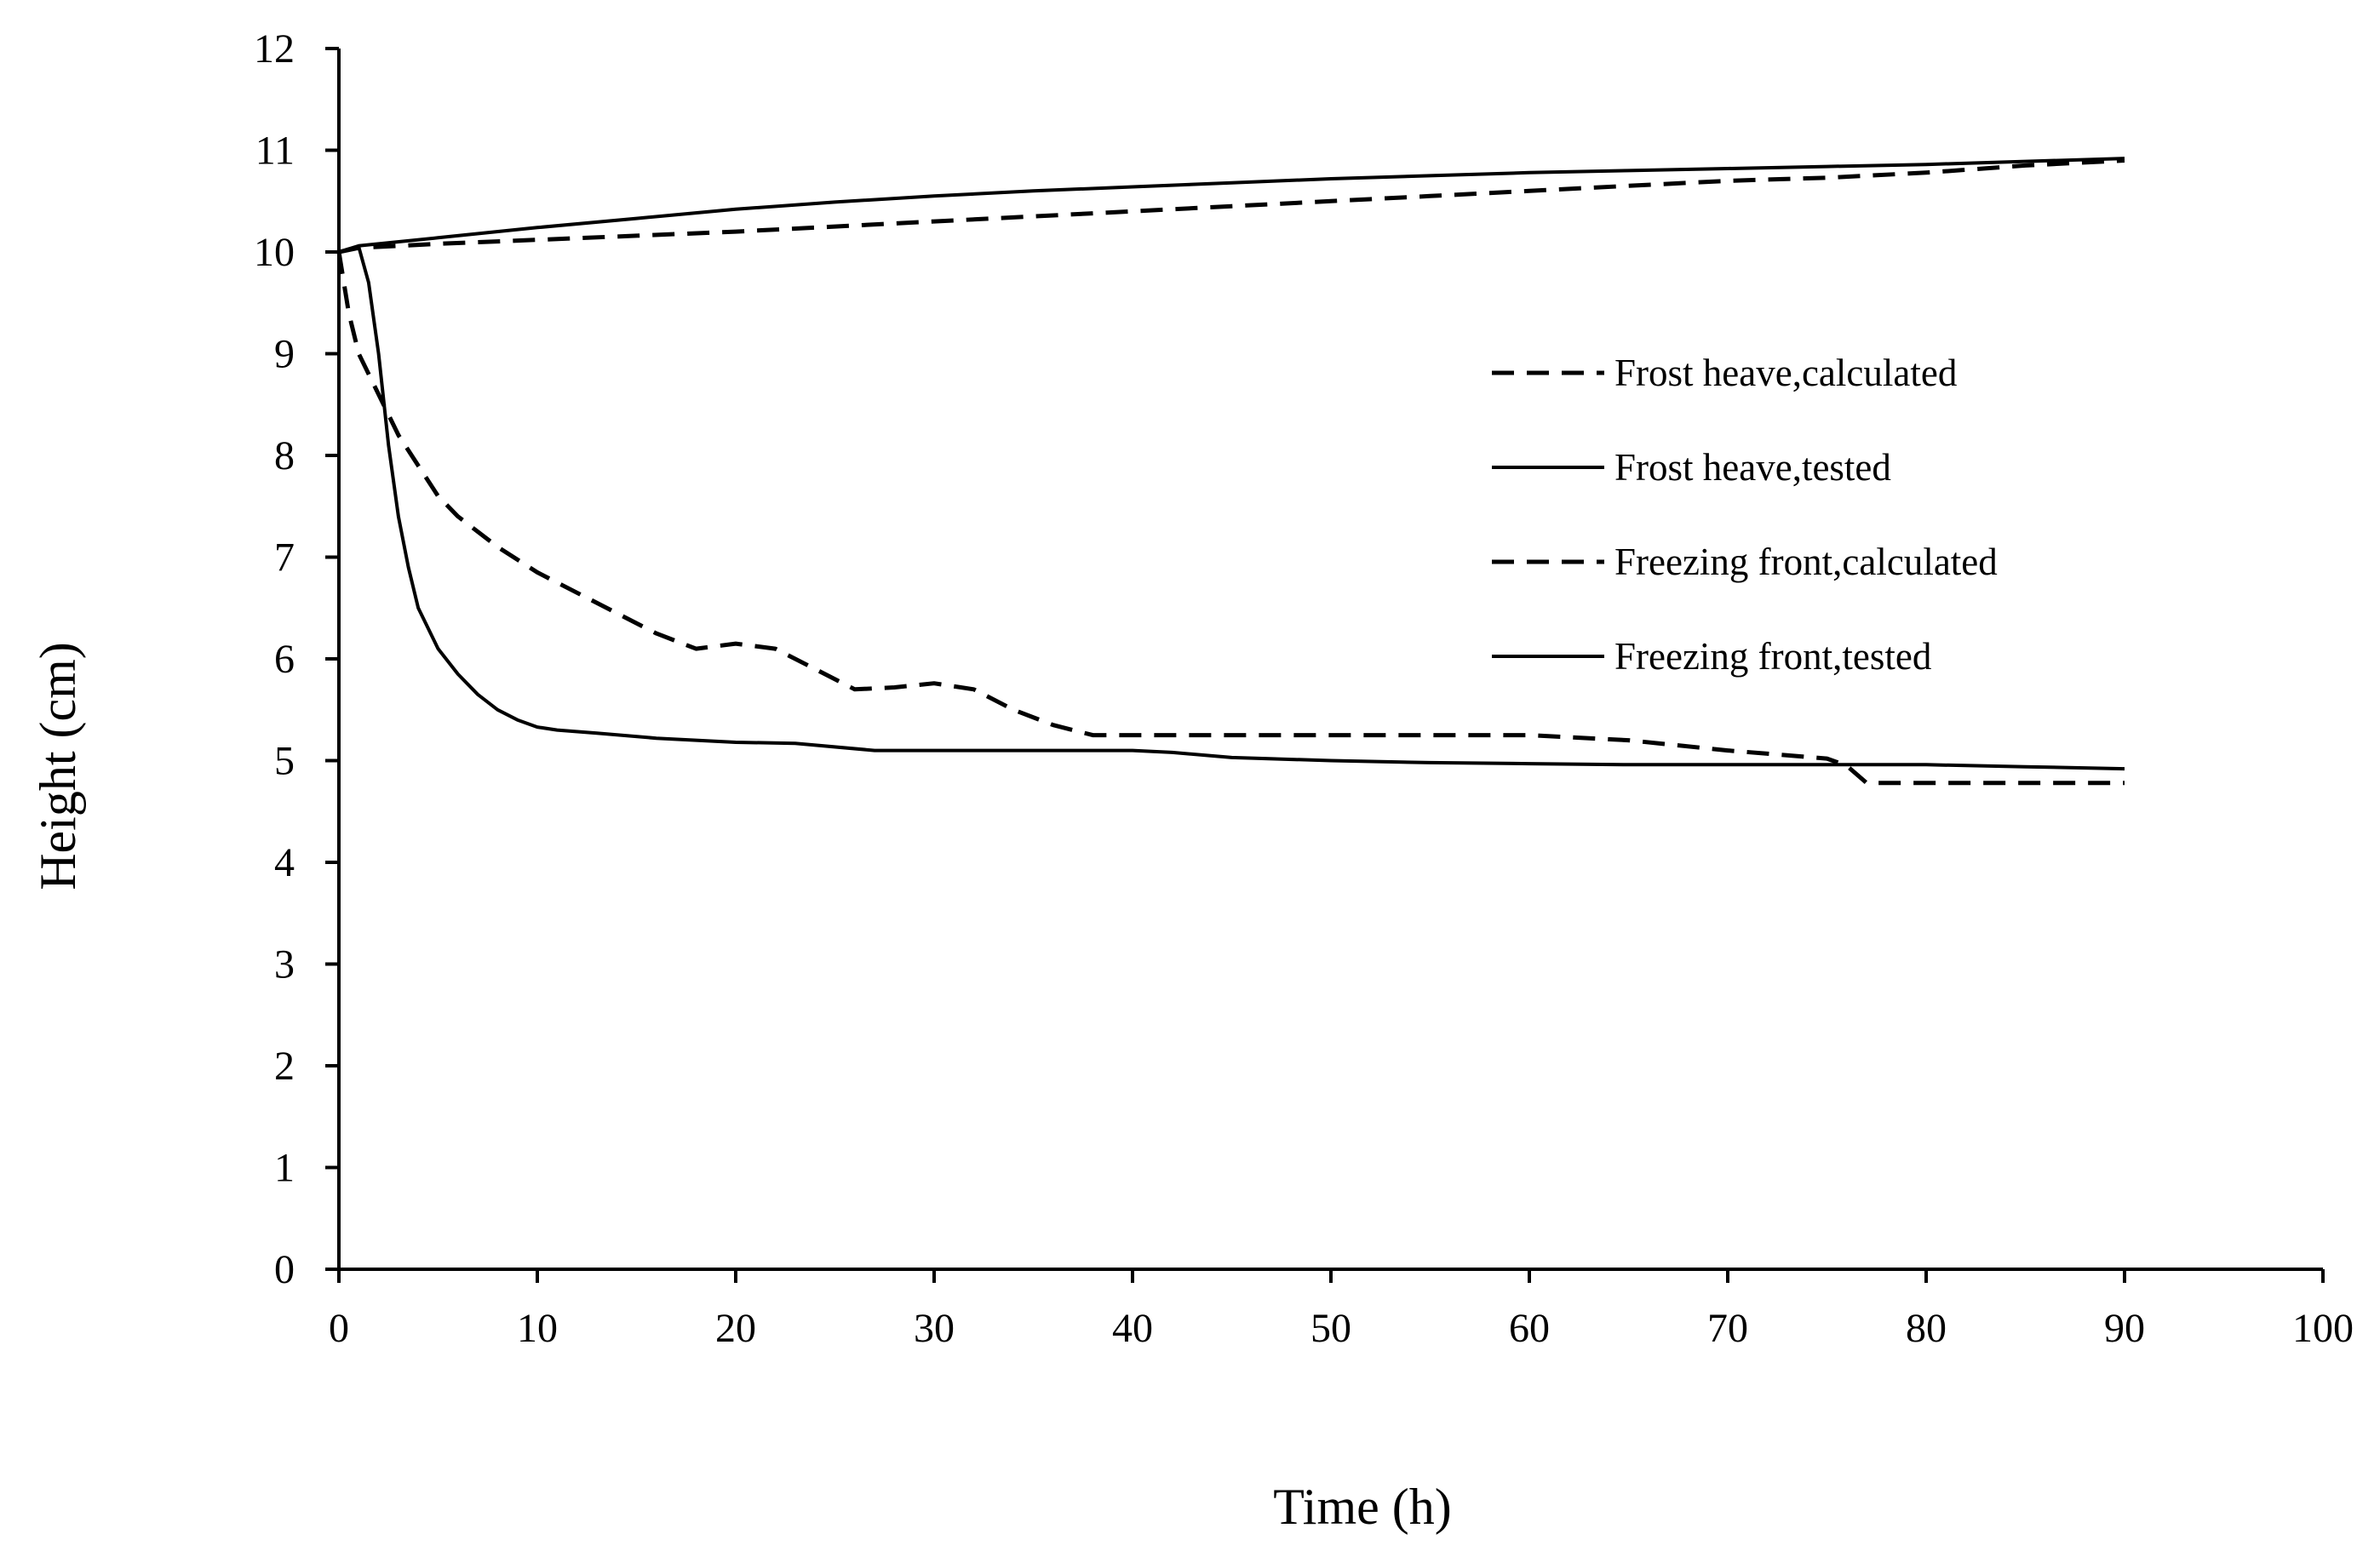  Describe the element at coordinates (275, 252) in the screenshot. I see `y-tick-label: 10` at that location.